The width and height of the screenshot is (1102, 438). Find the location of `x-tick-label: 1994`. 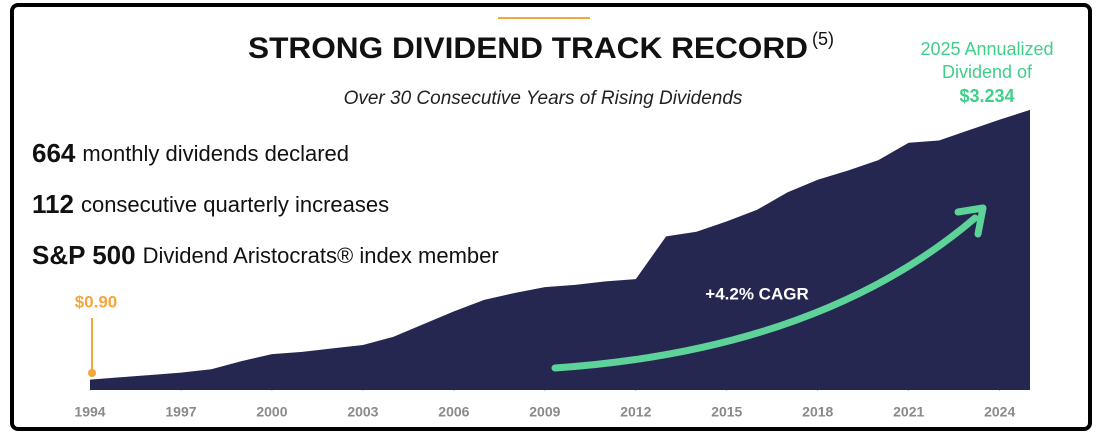

x-tick-label: 1994 is located at coordinates (89, 412).